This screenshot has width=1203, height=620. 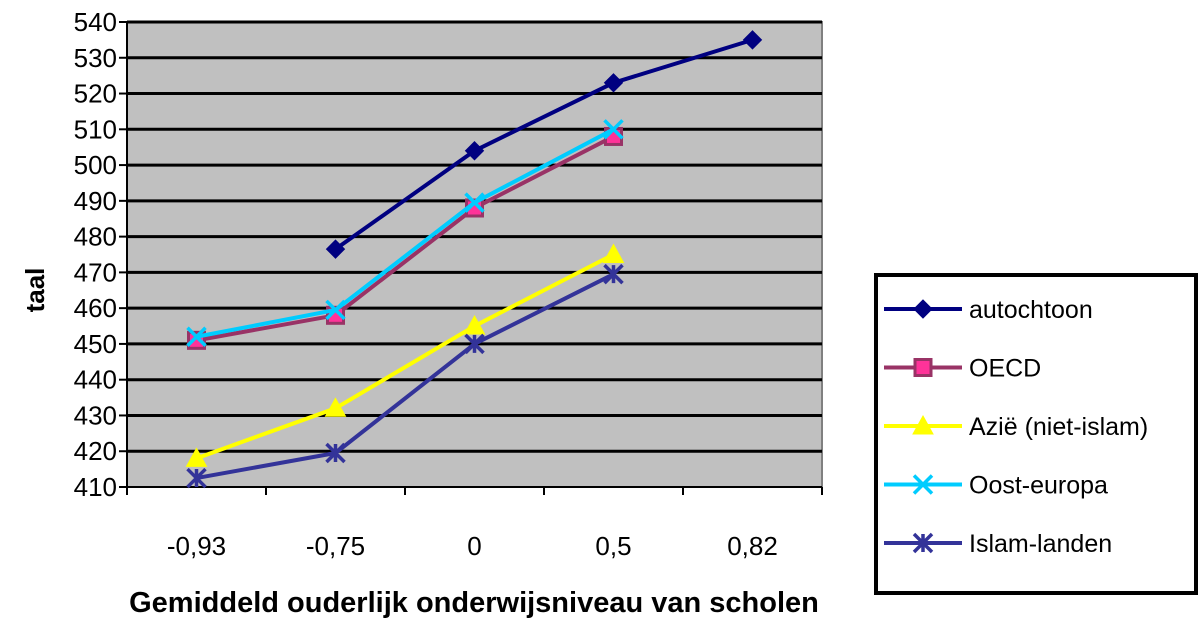 I want to click on x-tick-label: 0, so click(x=474, y=546).